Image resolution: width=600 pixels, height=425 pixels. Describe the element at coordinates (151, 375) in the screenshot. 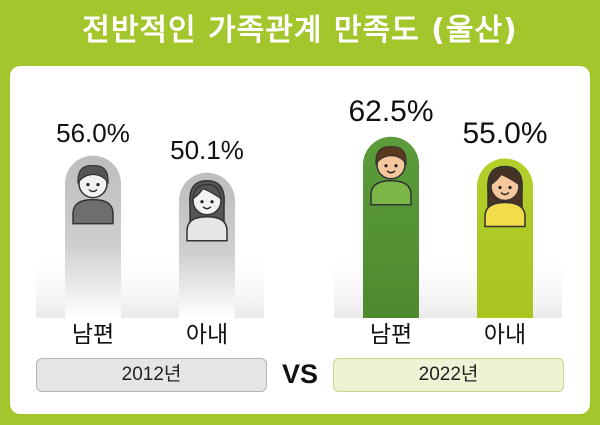

I see `year-label-2012: 2012년` at that location.